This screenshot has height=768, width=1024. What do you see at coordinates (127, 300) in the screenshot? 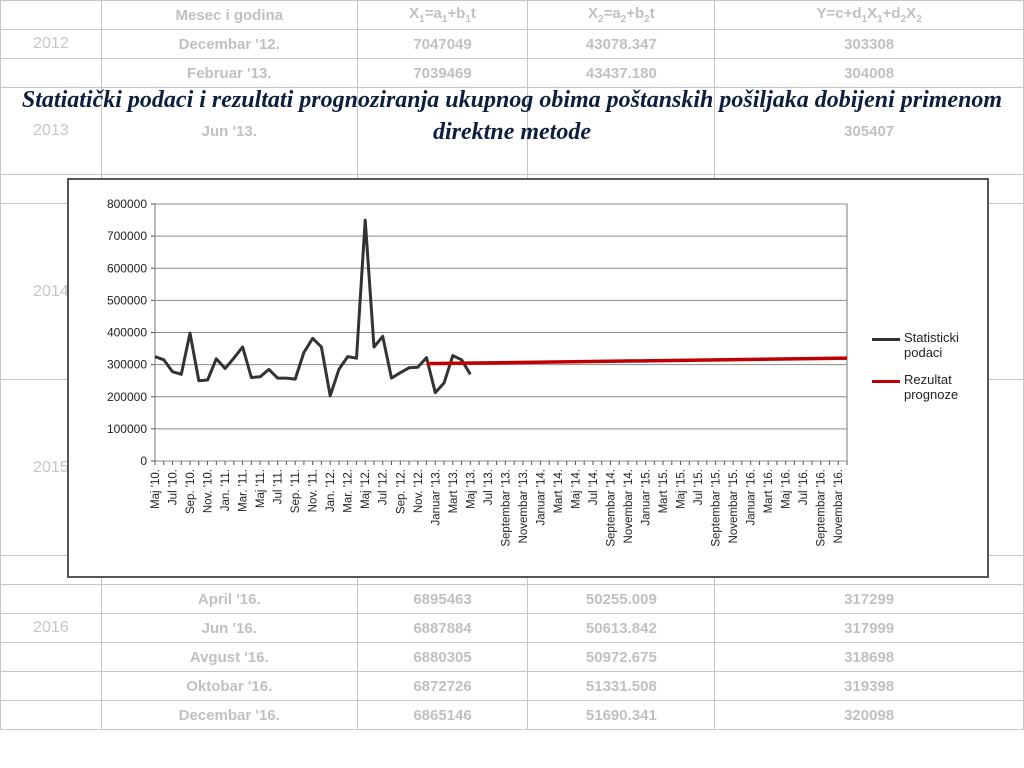
I see `y-tick-label: 500000` at bounding box center [127, 300].